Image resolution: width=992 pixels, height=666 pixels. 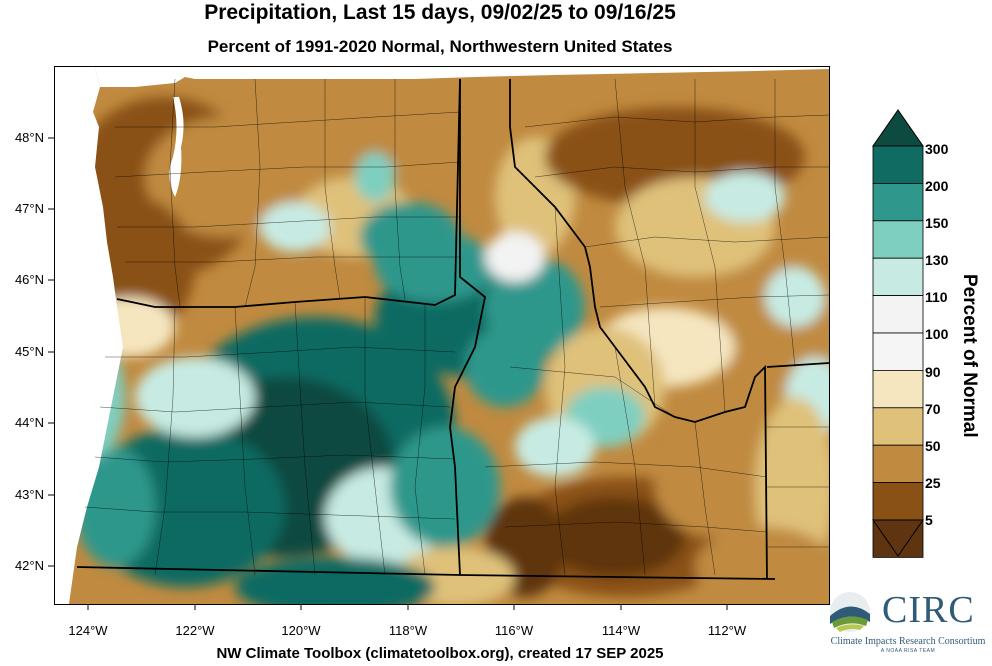 What do you see at coordinates (514, 630) in the screenshot?
I see `lon-tick-116: 116°W` at bounding box center [514, 630].